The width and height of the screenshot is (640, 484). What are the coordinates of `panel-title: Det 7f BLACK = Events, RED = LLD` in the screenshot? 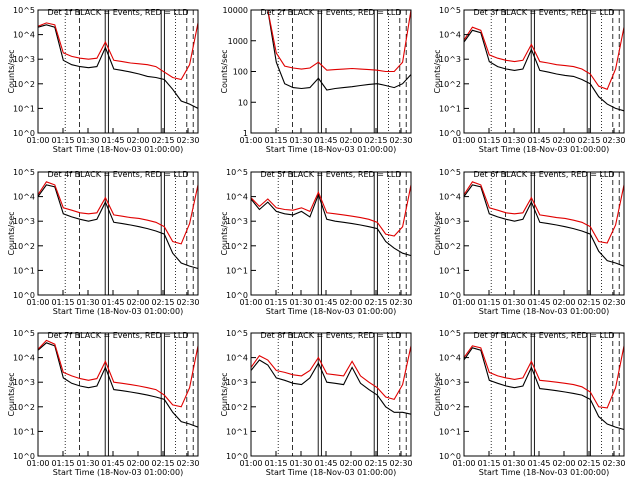 It's located at (117, 335).